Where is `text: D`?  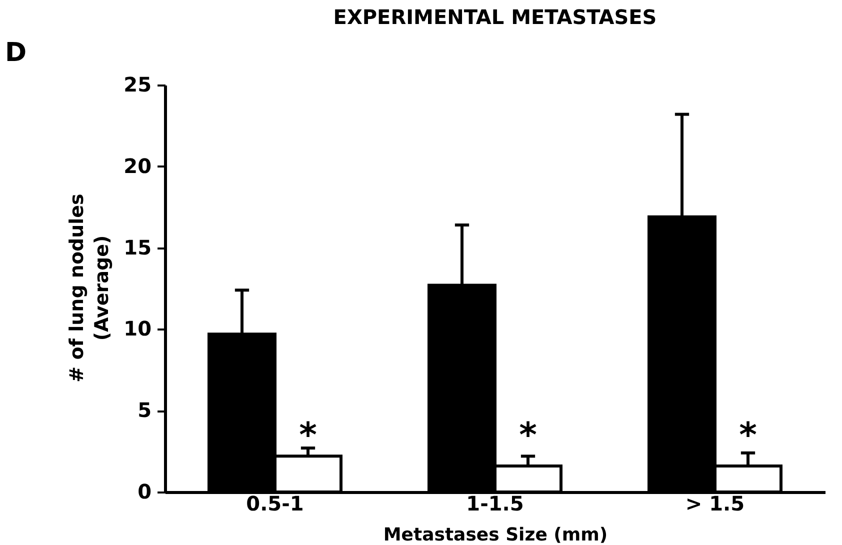 text: D is located at coordinates (16, 53).